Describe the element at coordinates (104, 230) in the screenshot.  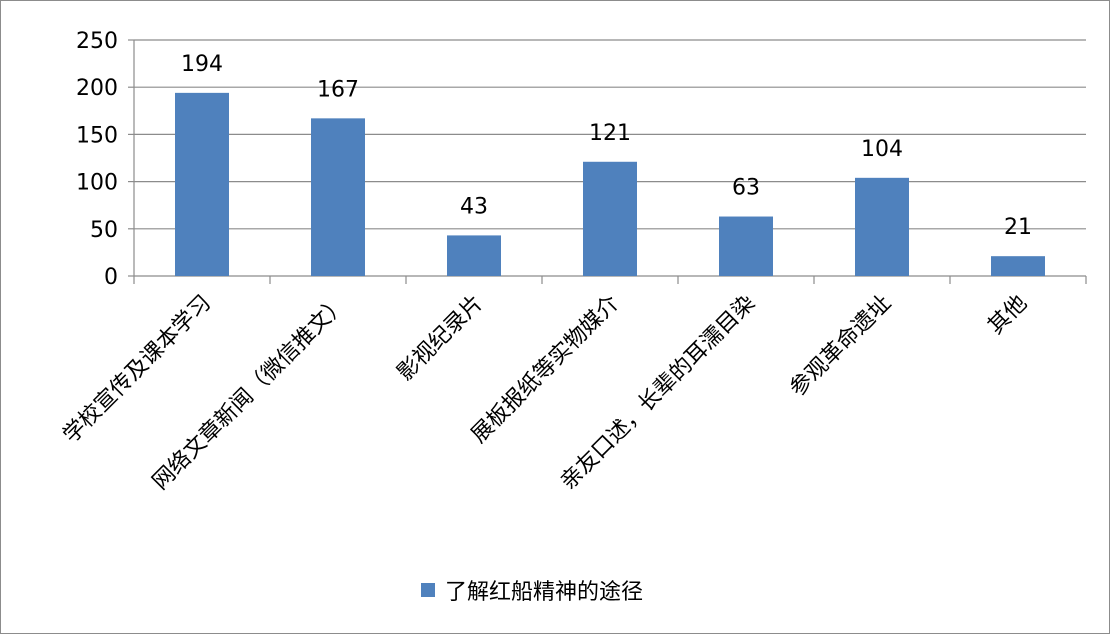
I see `y-tick-label: 50` at that location.